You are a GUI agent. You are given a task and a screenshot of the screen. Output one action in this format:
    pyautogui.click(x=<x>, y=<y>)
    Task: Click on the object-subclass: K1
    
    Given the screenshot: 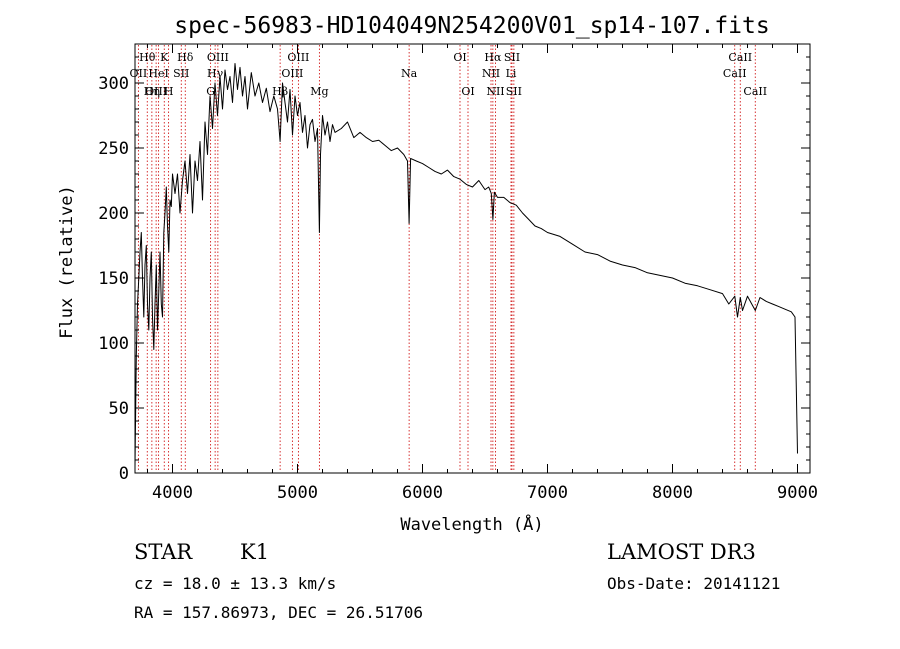 What is the action you would take?
    pyautogui.click(x=255, y=552)
    